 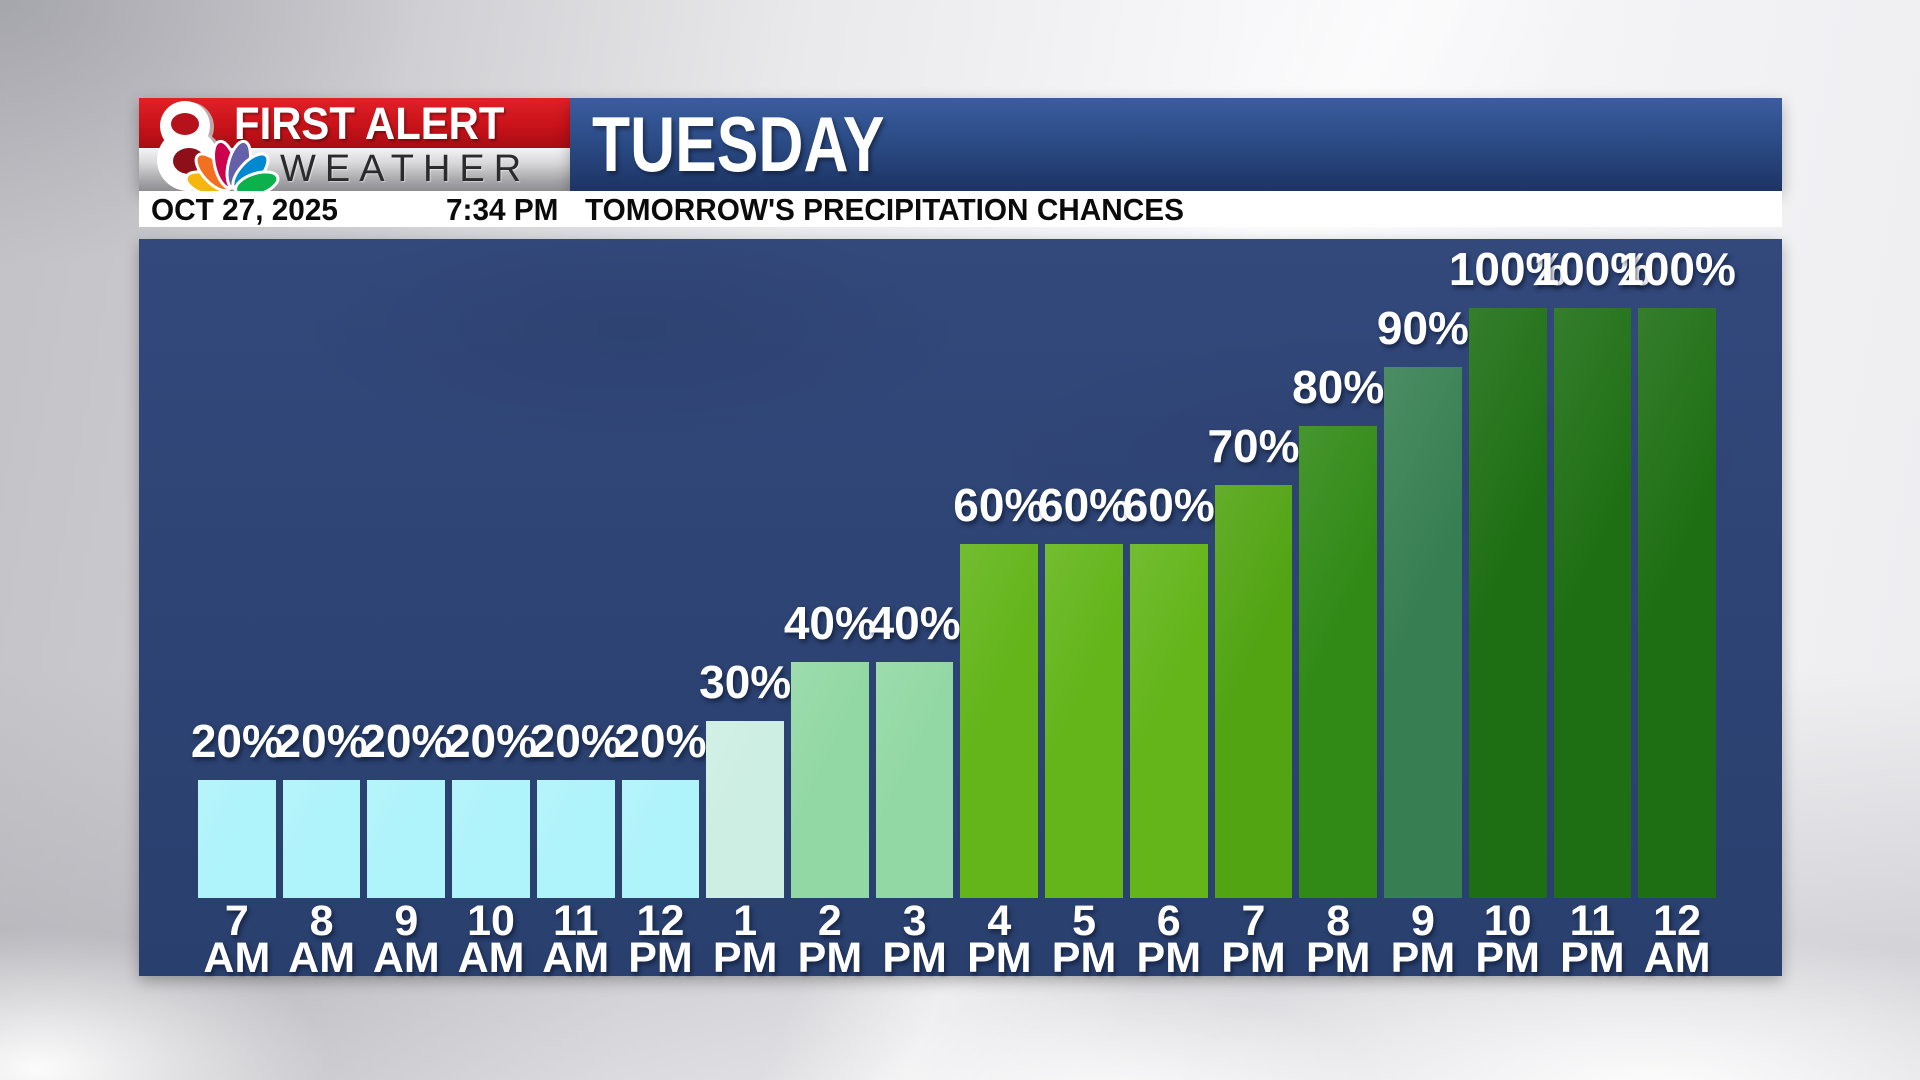 What do you see at coordinates (406, 939) in the screenshot?
I see `axis-tick-label: 9 AM` at bounding box center [406, 939].